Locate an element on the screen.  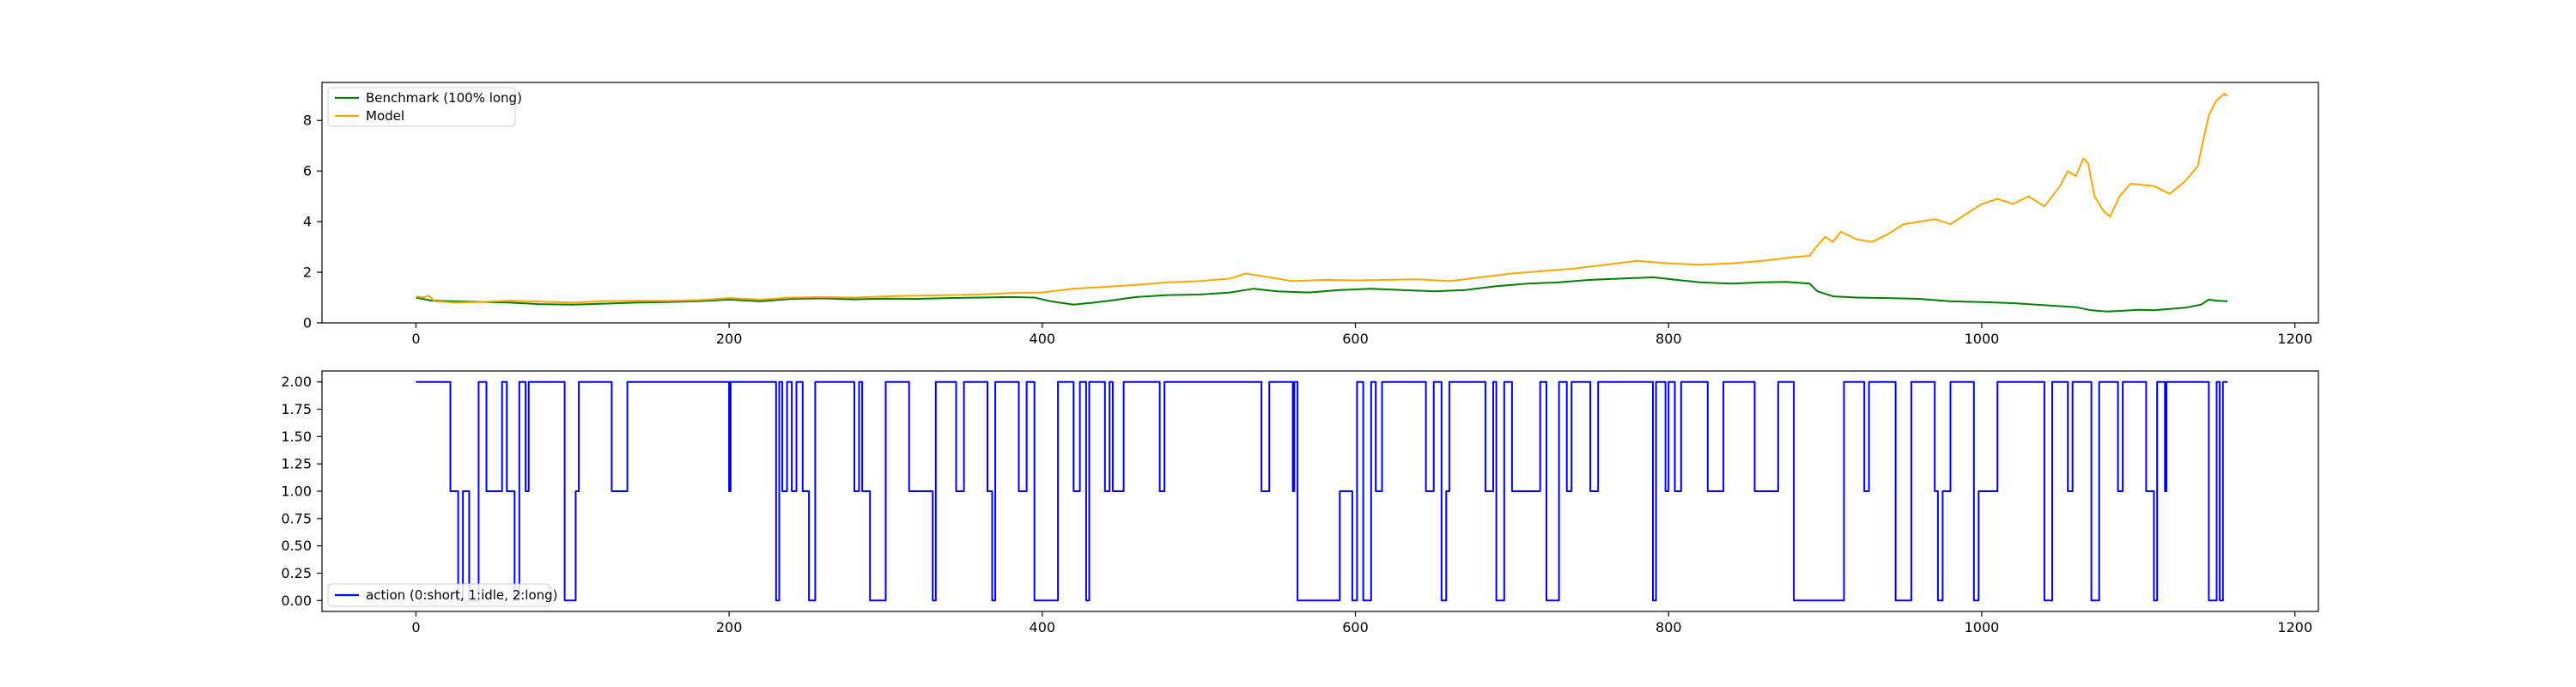
y-tick-label: 2.00 is located at coordinates (296, 382).